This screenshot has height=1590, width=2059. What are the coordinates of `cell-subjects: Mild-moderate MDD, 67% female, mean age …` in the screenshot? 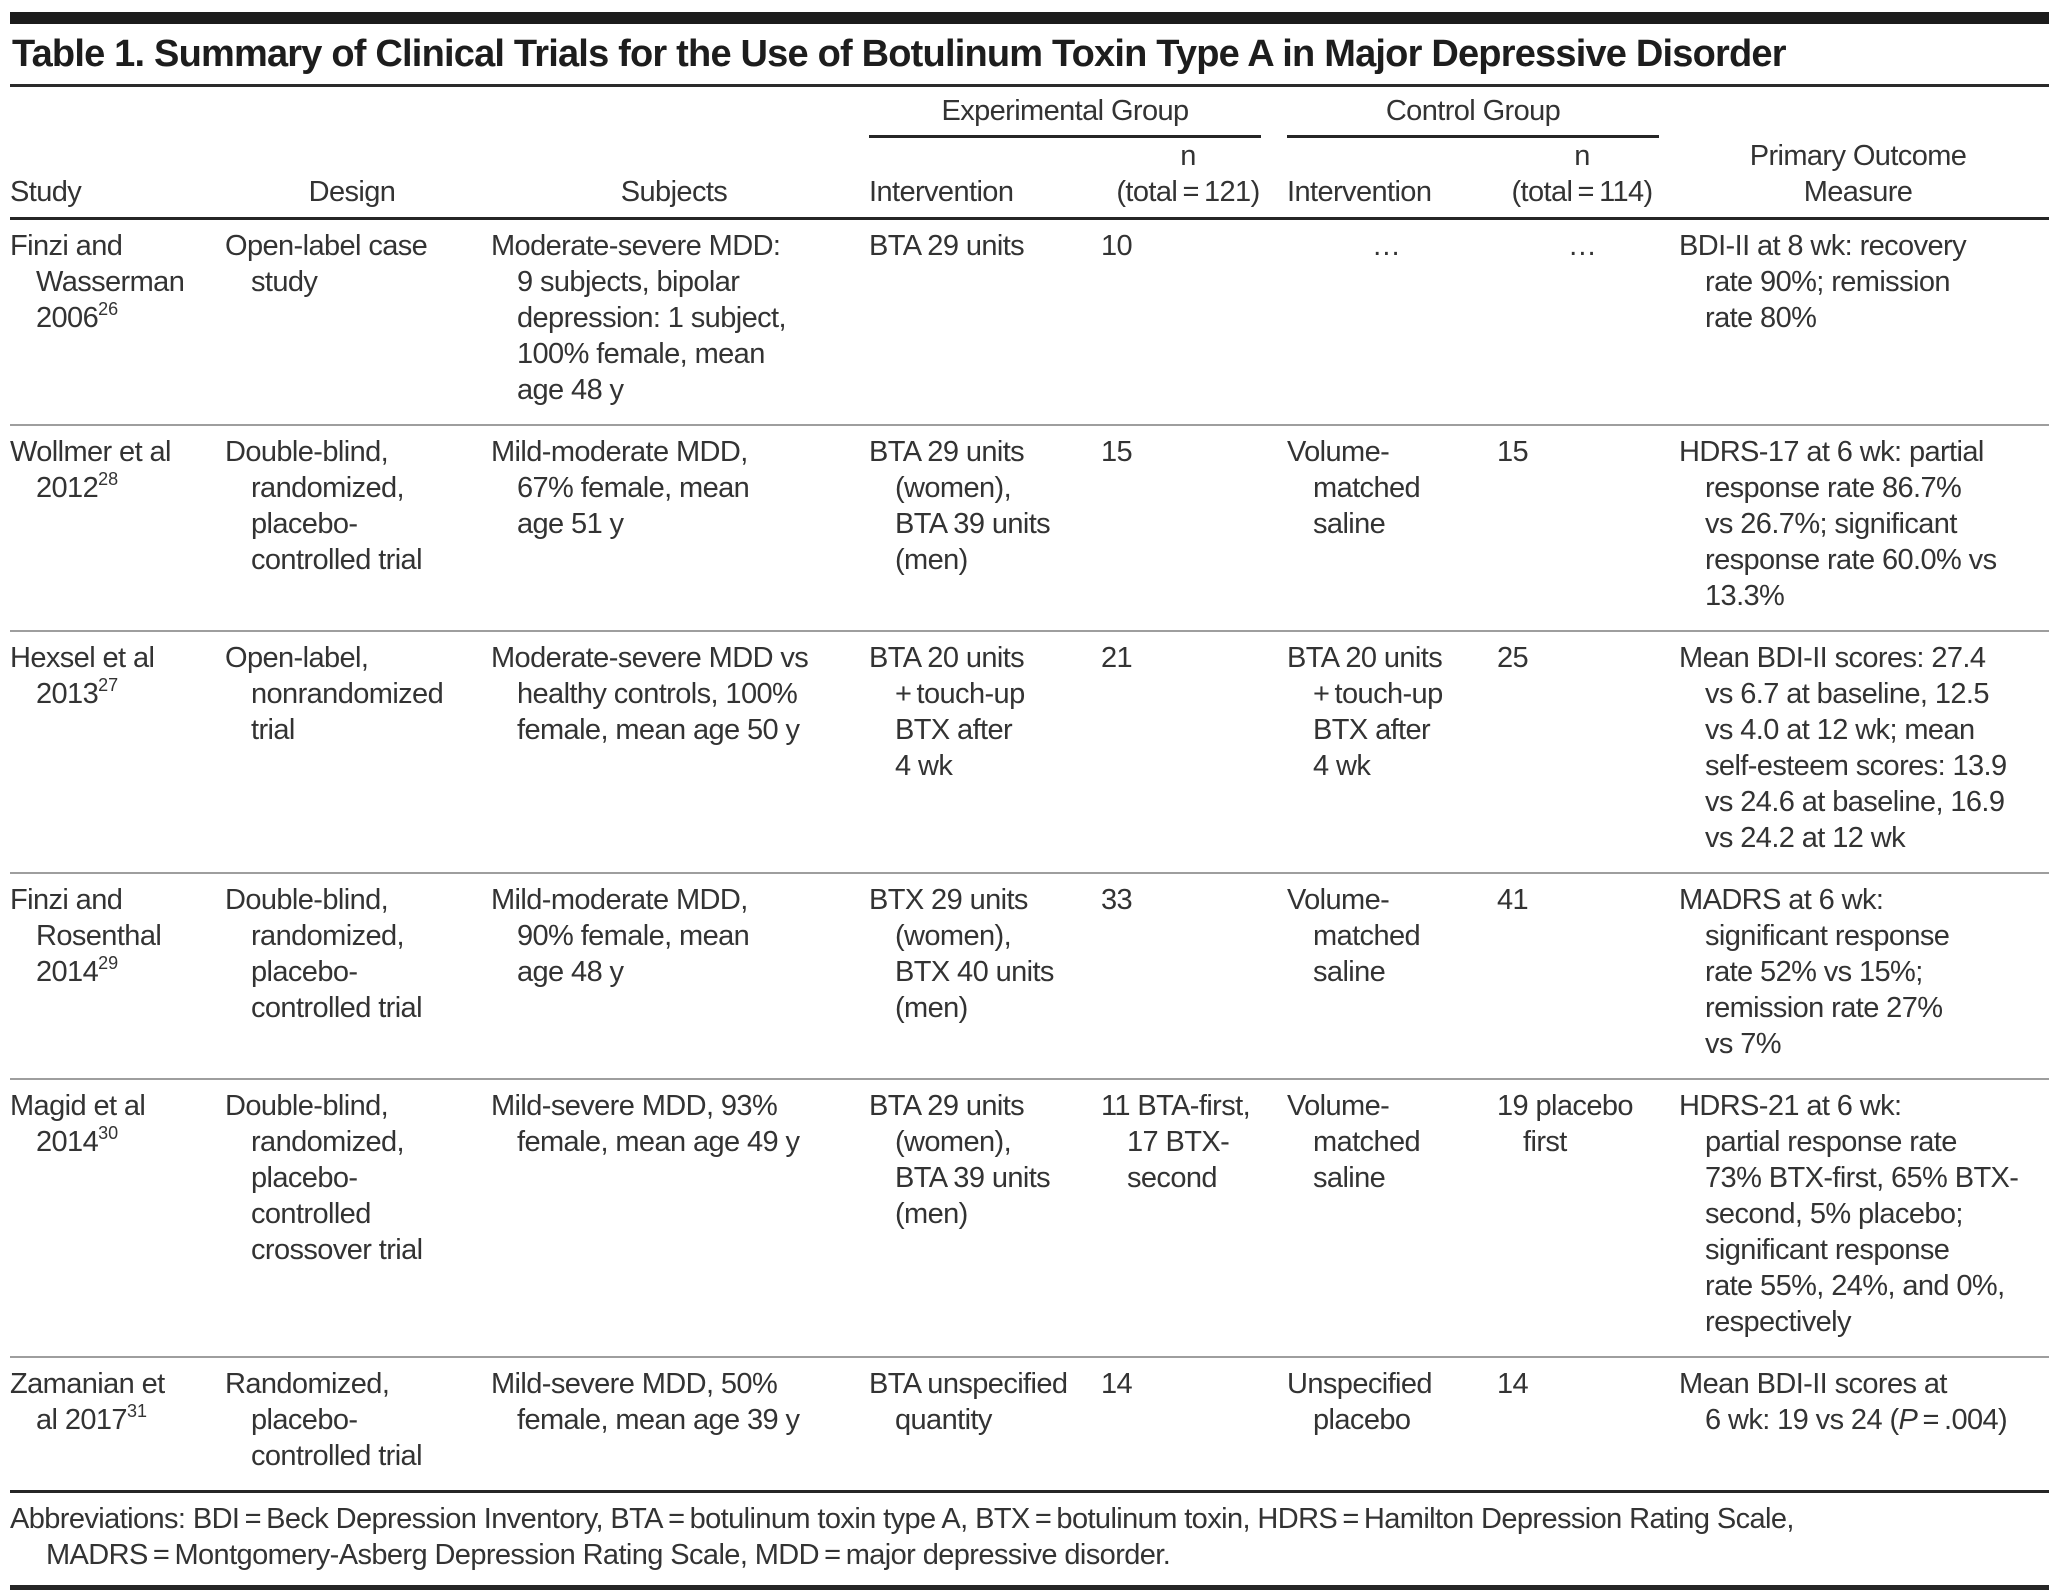 It's located at (680, 528).